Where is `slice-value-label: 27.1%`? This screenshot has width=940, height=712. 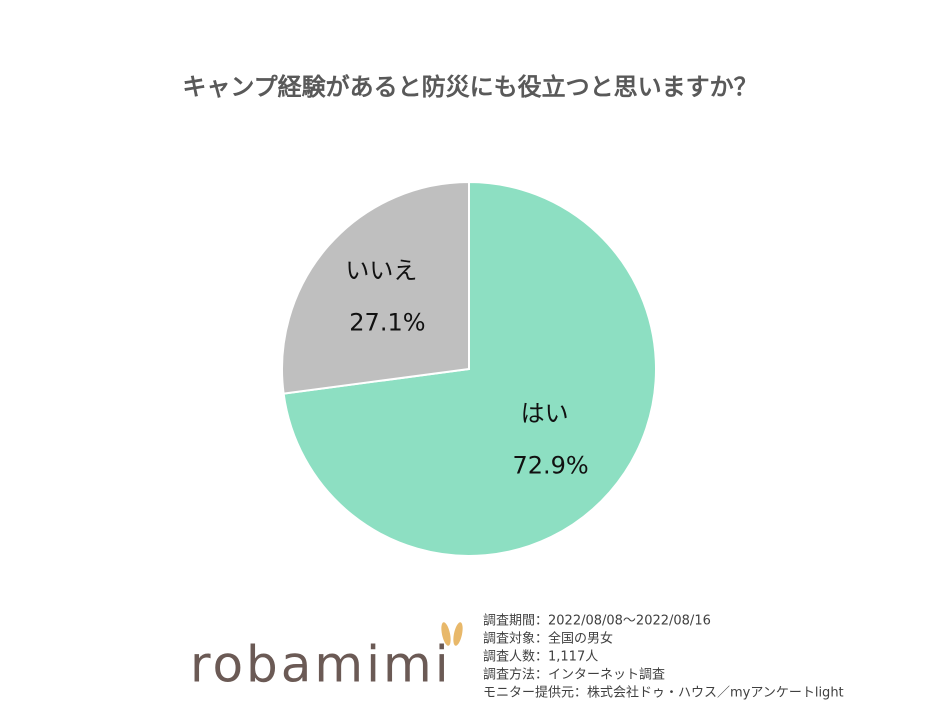
slice-value-label: 27.1% is located at coordinates (387, 323).